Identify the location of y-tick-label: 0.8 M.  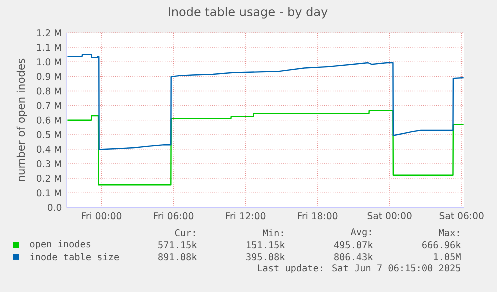
(49, 91).